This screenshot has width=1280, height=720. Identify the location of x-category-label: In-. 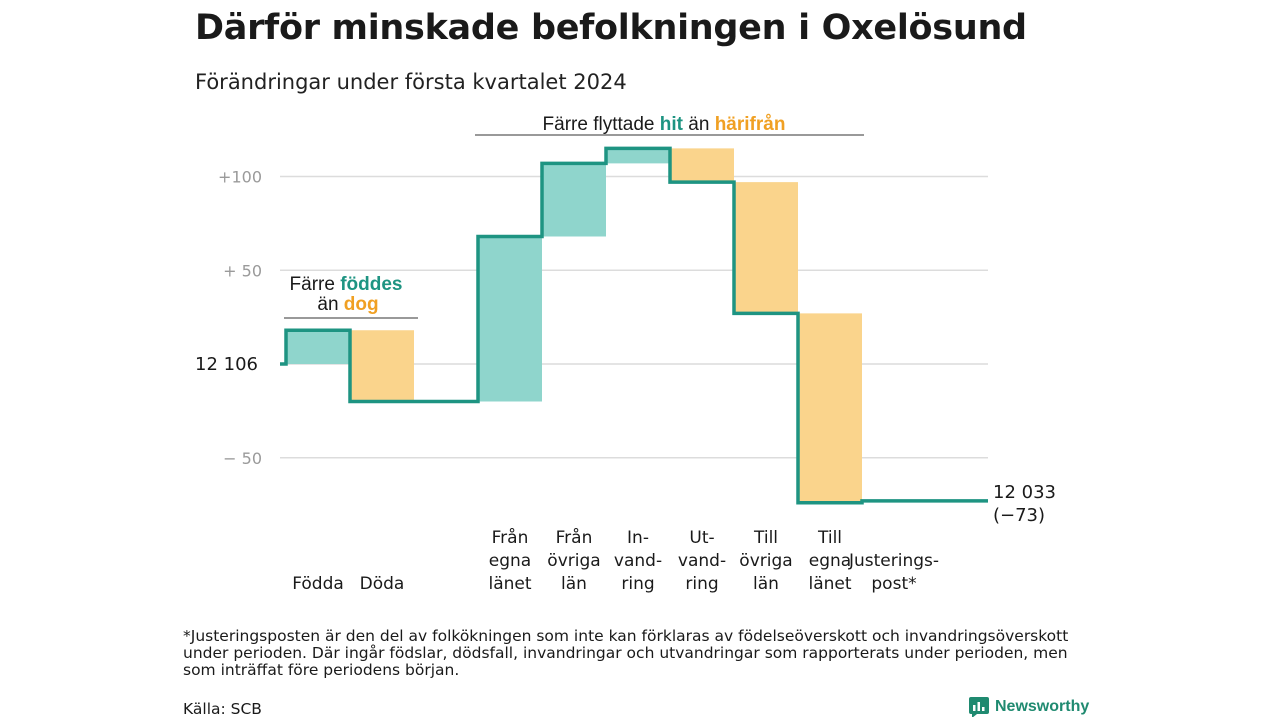
(638, 538).